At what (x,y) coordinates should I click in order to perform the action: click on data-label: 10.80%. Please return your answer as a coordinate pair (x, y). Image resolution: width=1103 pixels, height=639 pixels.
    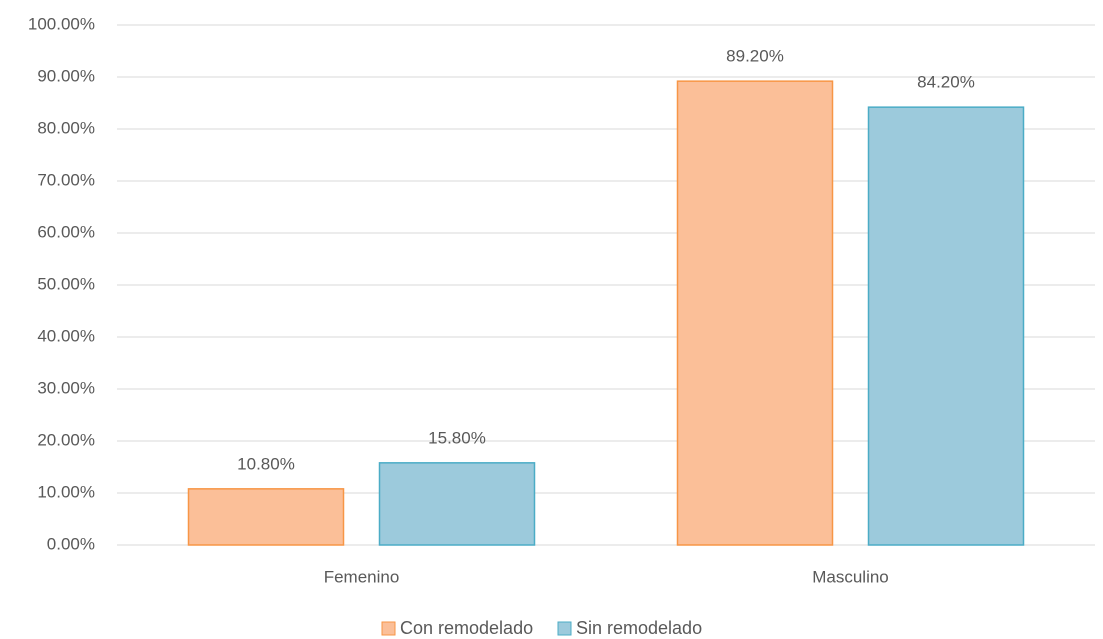
    Looking at the image, I should click on (266, 463).